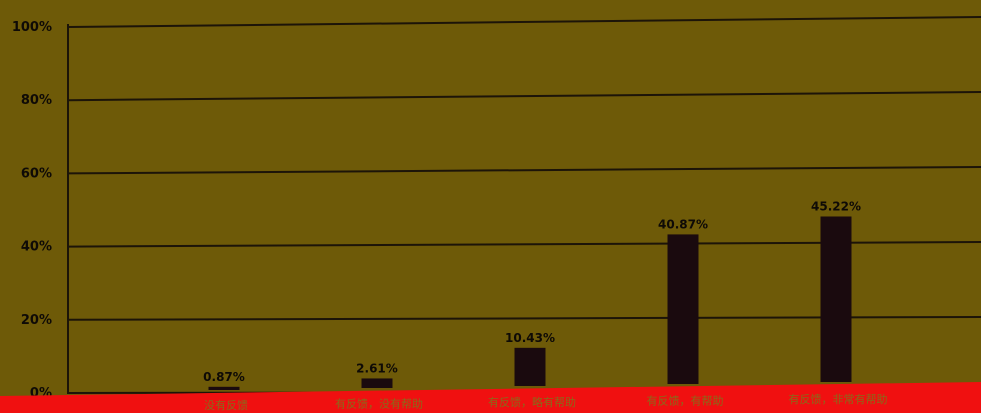 This screenshot has width=981, height=413. I want to click on data-label: 40.87%, so click(683, 224).